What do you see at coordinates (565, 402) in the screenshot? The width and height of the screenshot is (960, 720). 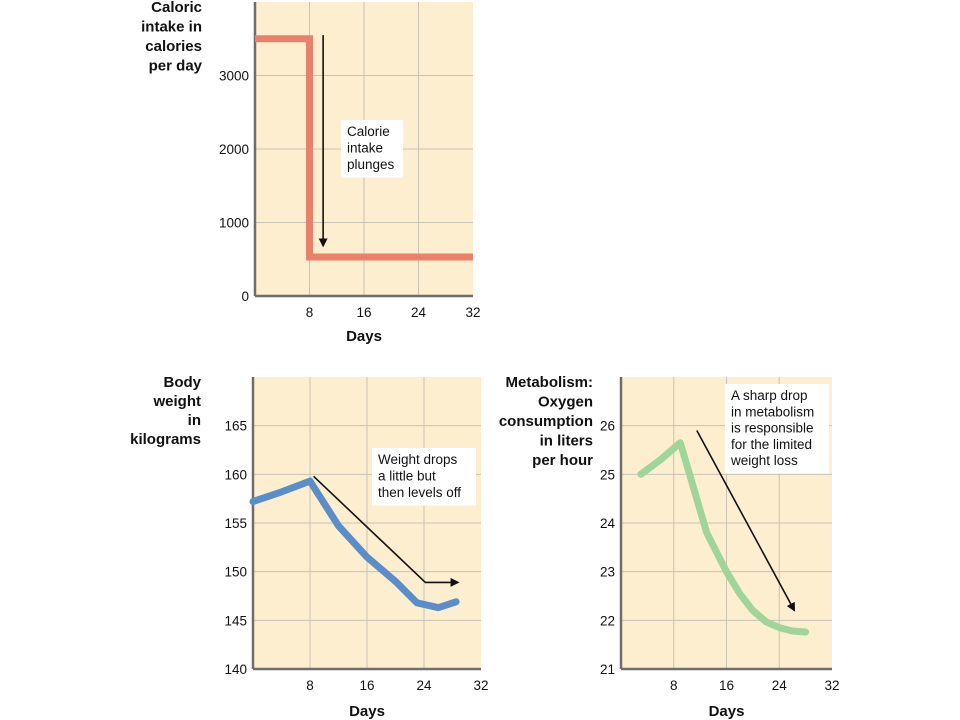 I see `y-axis-label-line: Oxygen` at bounding box center [565, 402].